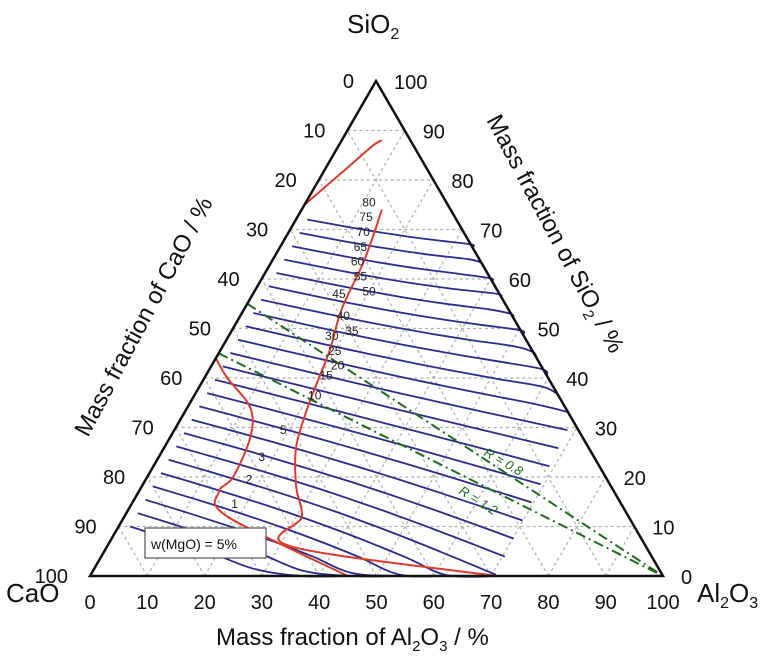  Describe the element at coordinates (143, 429) in the screenshot. I see `left-tick-label: 70` at that location.